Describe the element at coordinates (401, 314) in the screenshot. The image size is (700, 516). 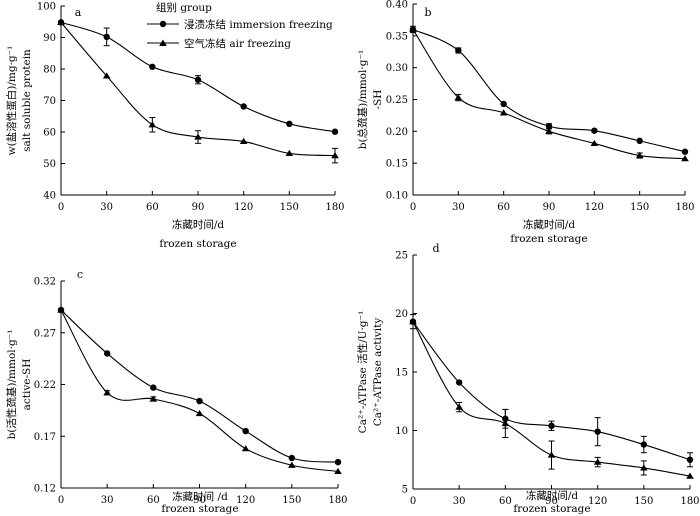
I see `y-tick-label: 20` at that location.